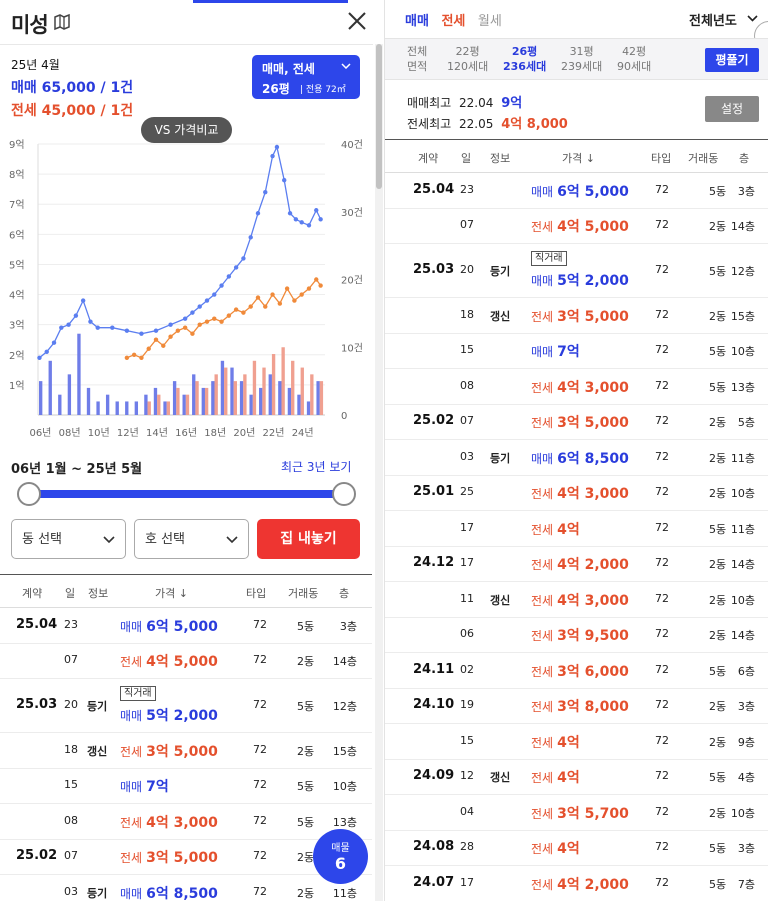 The image size is (768, 901). Describe the element at coordinates (732, 60) in the screenshot. I see `pyeong-unfold-button: 평풀기` at that location.